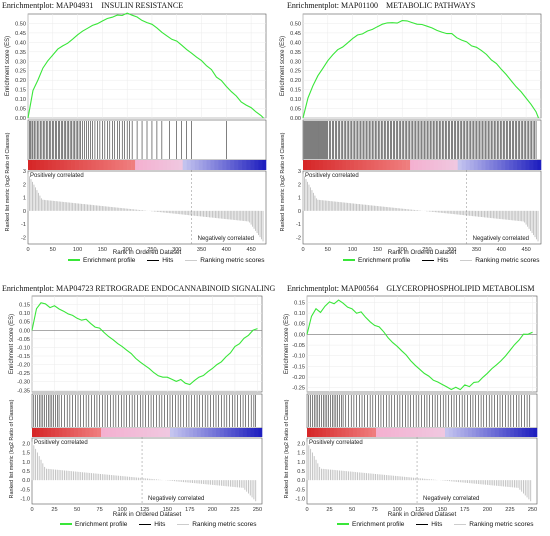  Describe the element at coordinates (301, 481) in the screenshot. I see `metric-ytick-label: 0.0` at that location.